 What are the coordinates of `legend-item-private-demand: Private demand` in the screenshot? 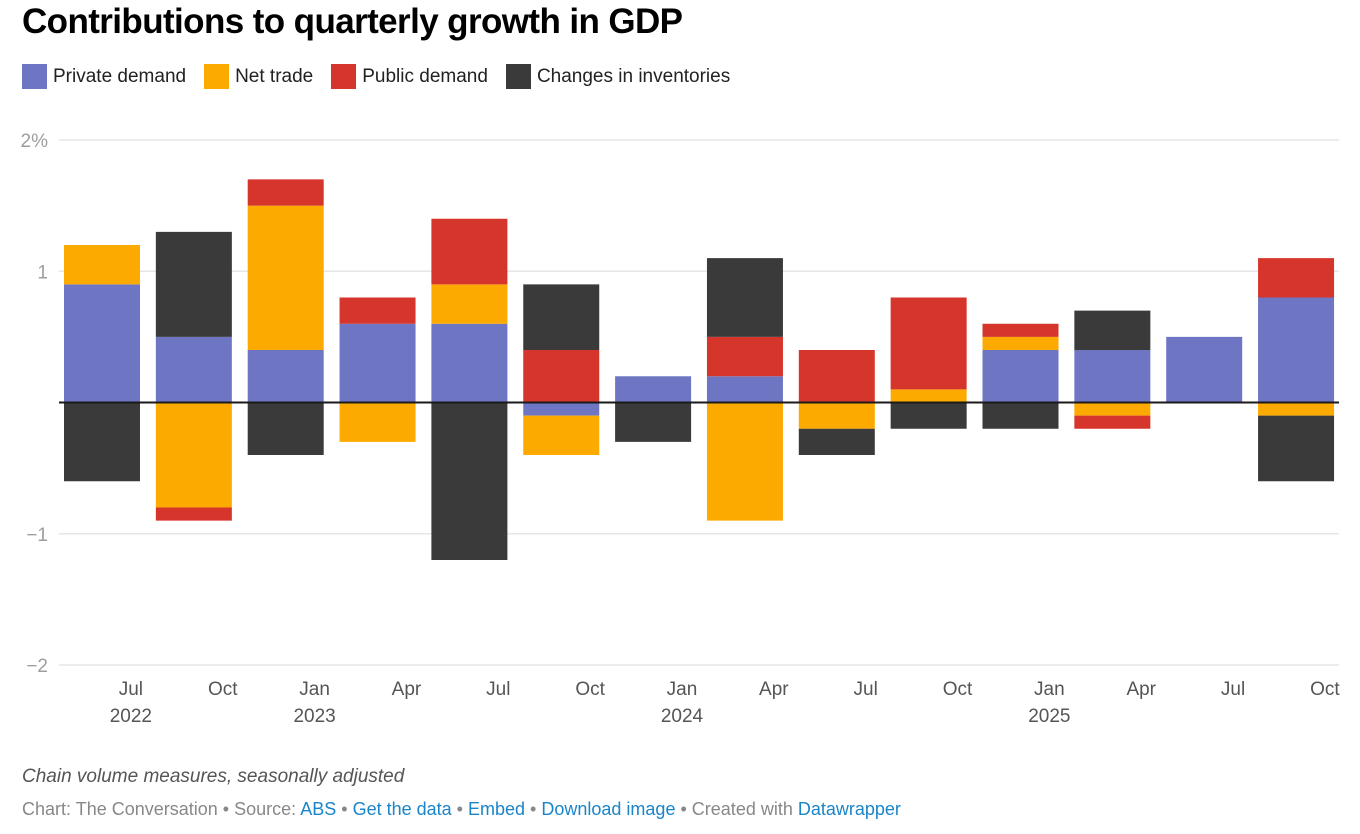 It's located at (104, 76).